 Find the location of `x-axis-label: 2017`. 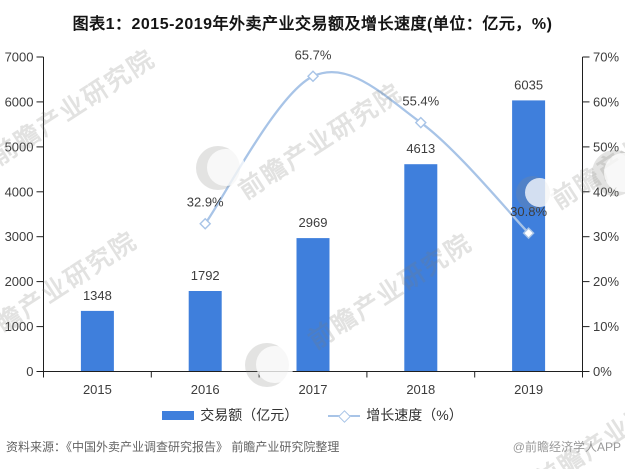

x-axis-label: 2017 is located at coordinates (313, 389).